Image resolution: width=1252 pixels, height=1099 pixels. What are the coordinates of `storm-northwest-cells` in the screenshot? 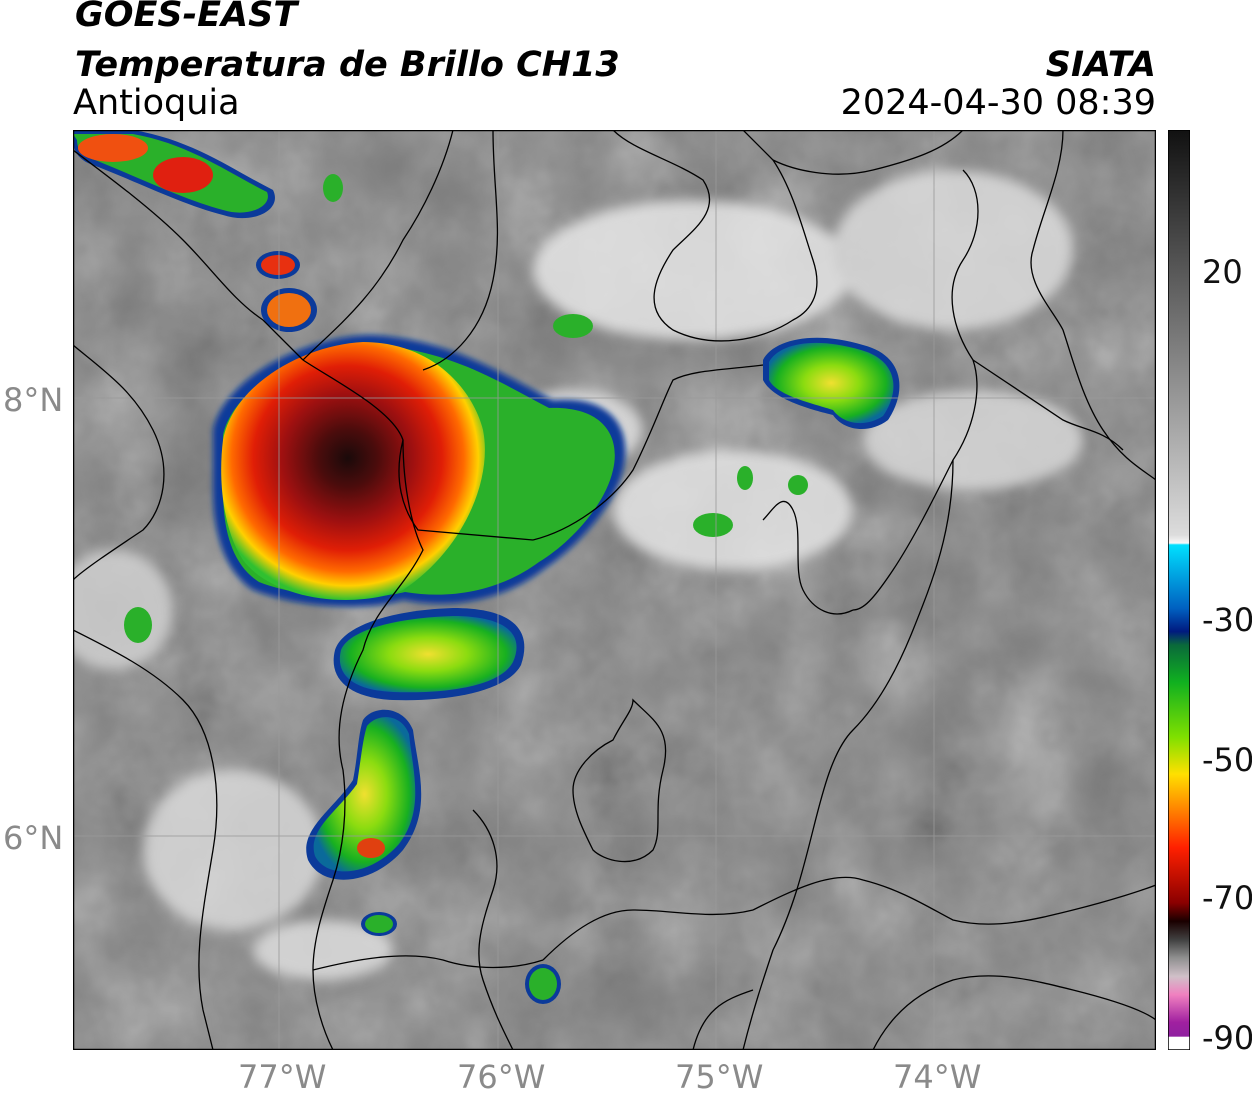 It's located at (208, 386).